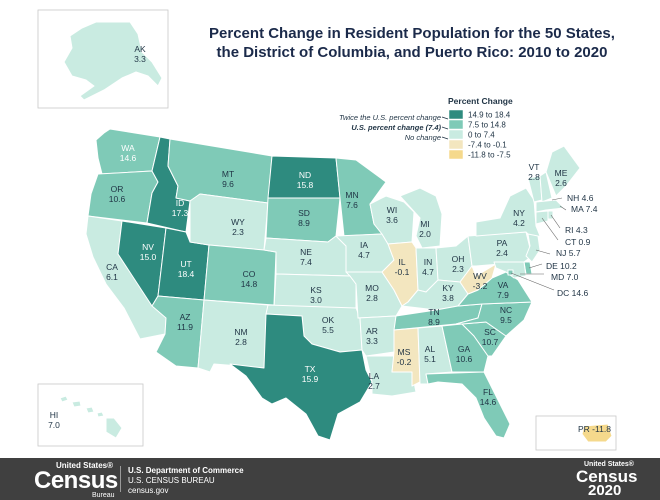  I want to click on state-value-PA: 2.4, so click(502, 253).